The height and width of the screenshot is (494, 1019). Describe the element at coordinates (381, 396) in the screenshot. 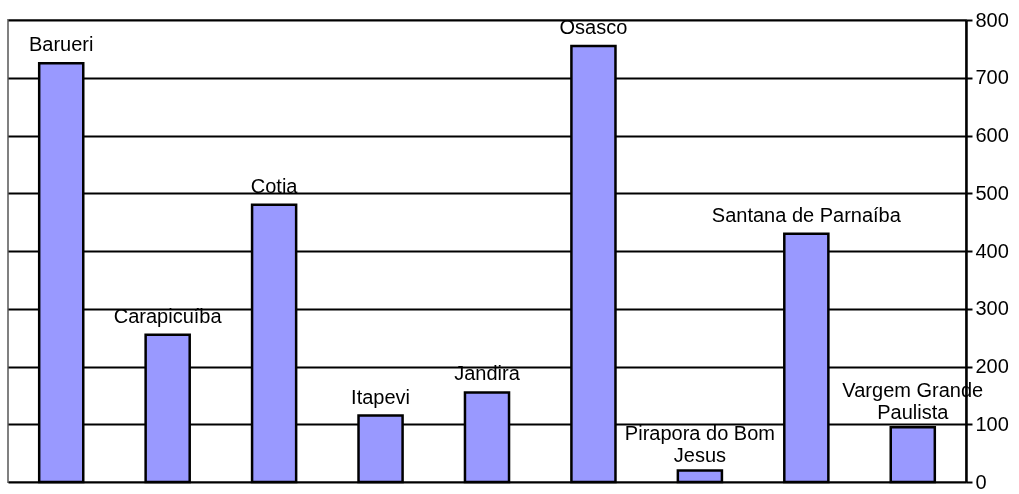

I see `x-tick-label: Itapevi` at that location.